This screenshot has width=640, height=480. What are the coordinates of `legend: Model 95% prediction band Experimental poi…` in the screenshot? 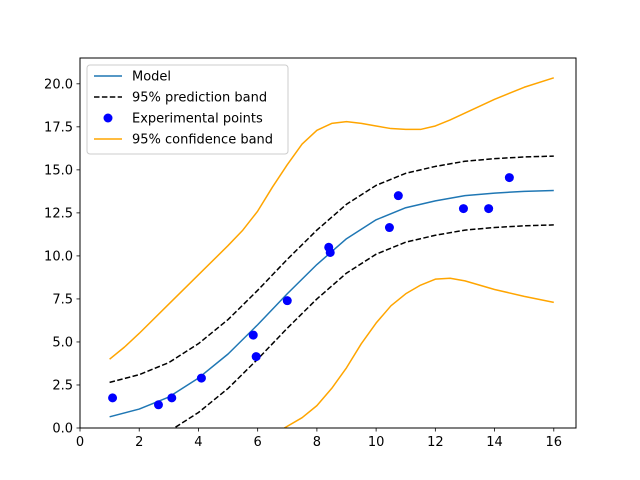 It's located at (187, 109).